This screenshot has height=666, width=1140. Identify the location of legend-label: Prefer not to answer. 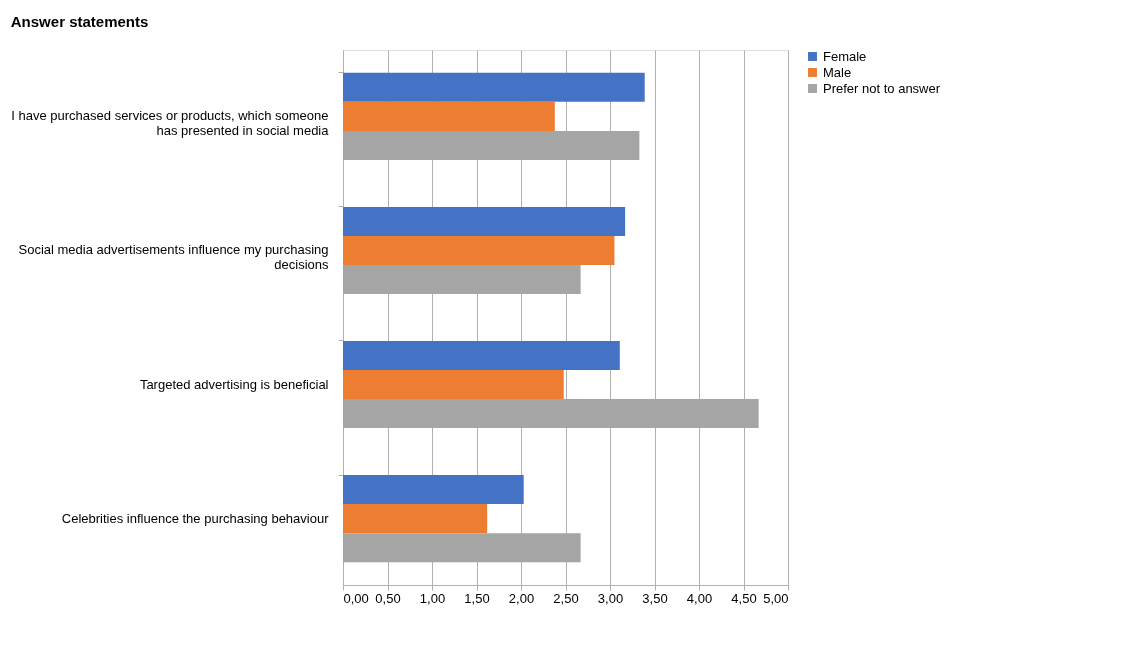
(882, 88).